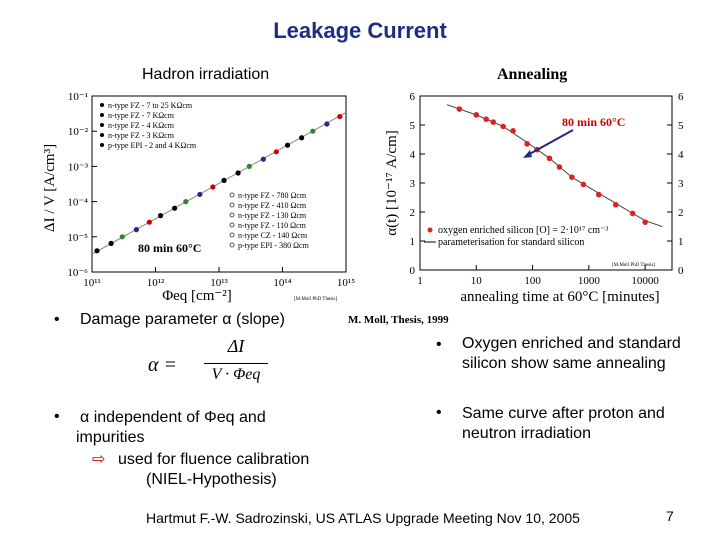 The image size is (720, 540). Describe the element at coordinates (315, 299) in the screenshot. I see `fluence-note: [M.Moll PhD Thesis]` at that location.